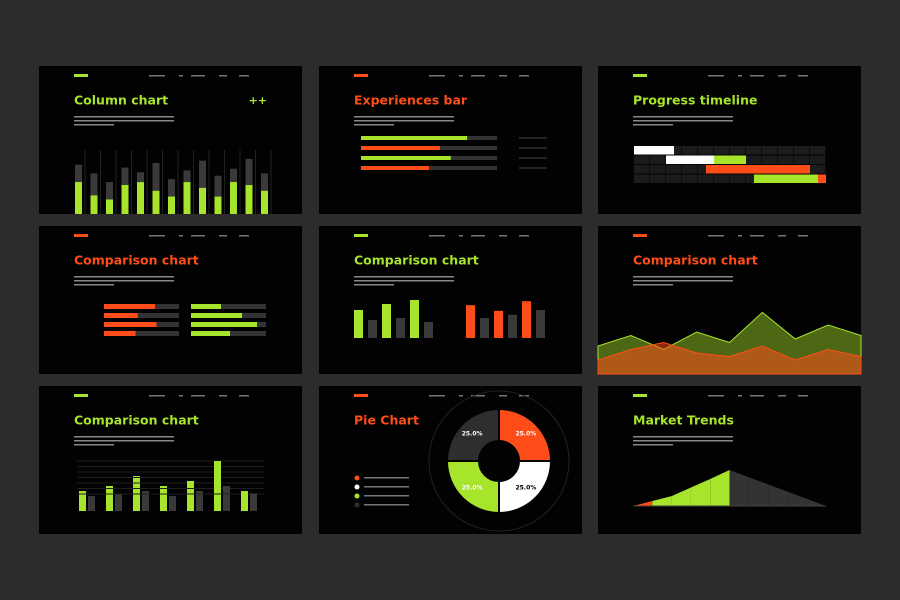 This screenshot has height=600, width=900. What do you see at coordinates (386, 505) in the screenshot?
I see `legend-line` at bounding box center [386, 505].